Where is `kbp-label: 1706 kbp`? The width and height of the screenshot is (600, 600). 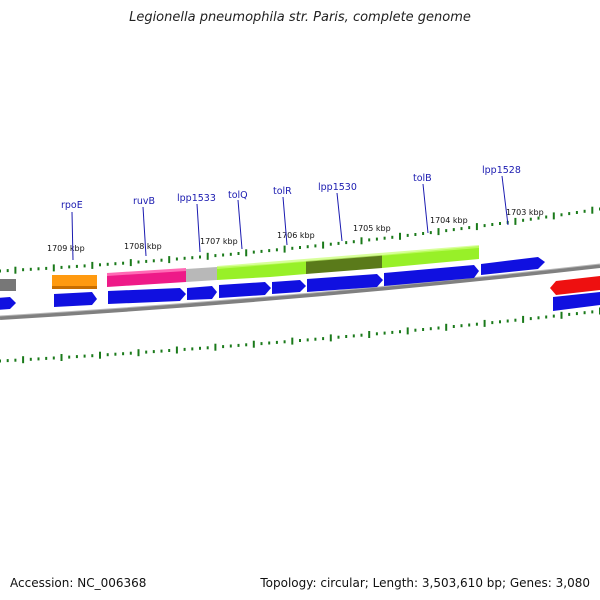
kbp-label: 1706 kbp is located at coordinates (296, 235).